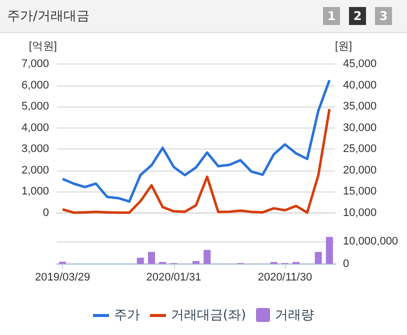  Describe the element at coordinates (208, 315) in the screenshot. I see `legend-label: 거래대금(좌)` at that location.